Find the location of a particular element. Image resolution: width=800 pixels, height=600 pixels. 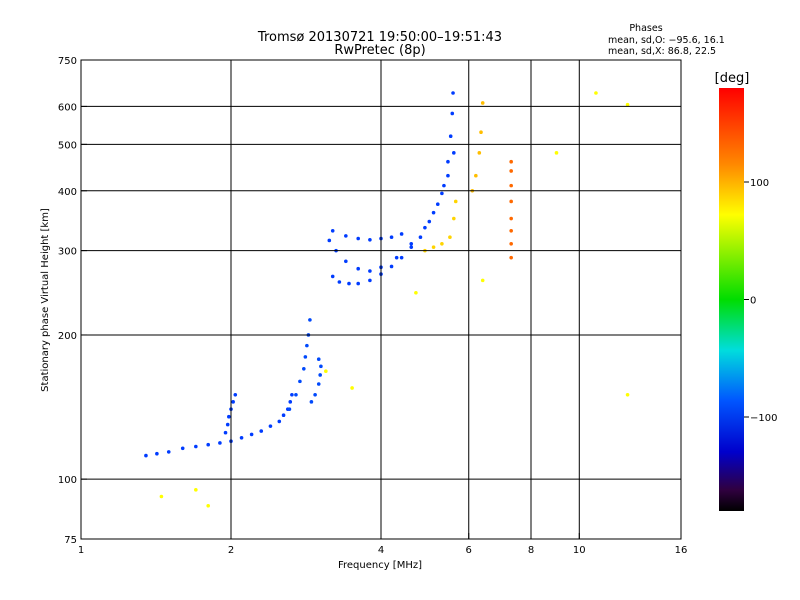

x-tick-label-5: 10 is located at coordinates (579, 550).